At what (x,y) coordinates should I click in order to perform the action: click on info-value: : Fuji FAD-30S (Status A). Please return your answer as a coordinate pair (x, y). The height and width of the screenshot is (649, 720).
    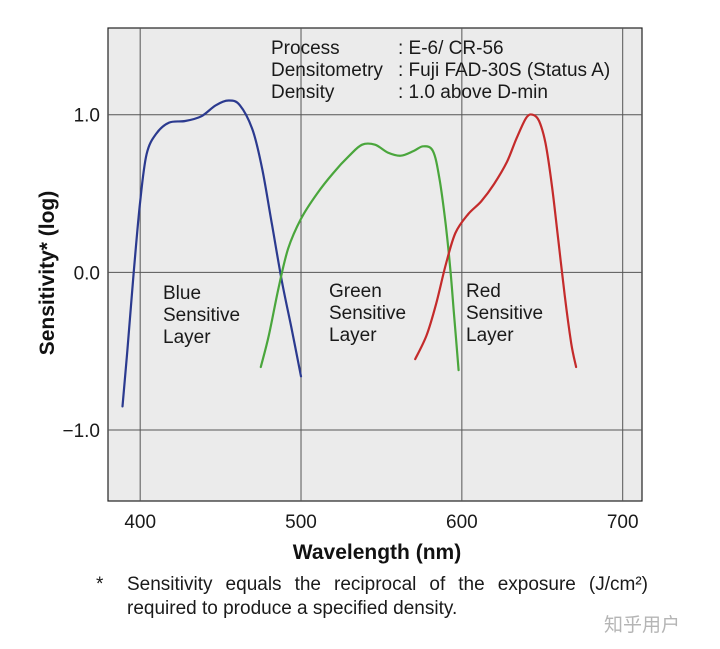
    Looking at the image, I should click on (504, 70).